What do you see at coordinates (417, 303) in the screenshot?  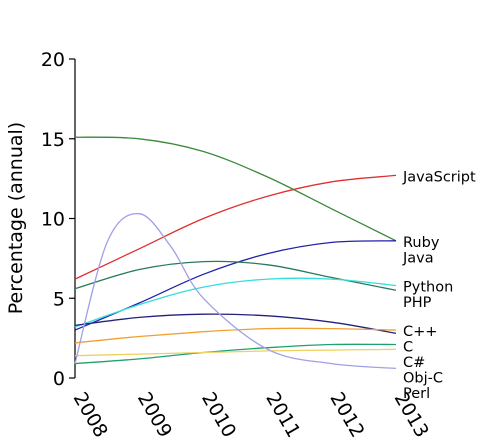 I see `series-label-php: PHP` at bounding box center [417, 303].